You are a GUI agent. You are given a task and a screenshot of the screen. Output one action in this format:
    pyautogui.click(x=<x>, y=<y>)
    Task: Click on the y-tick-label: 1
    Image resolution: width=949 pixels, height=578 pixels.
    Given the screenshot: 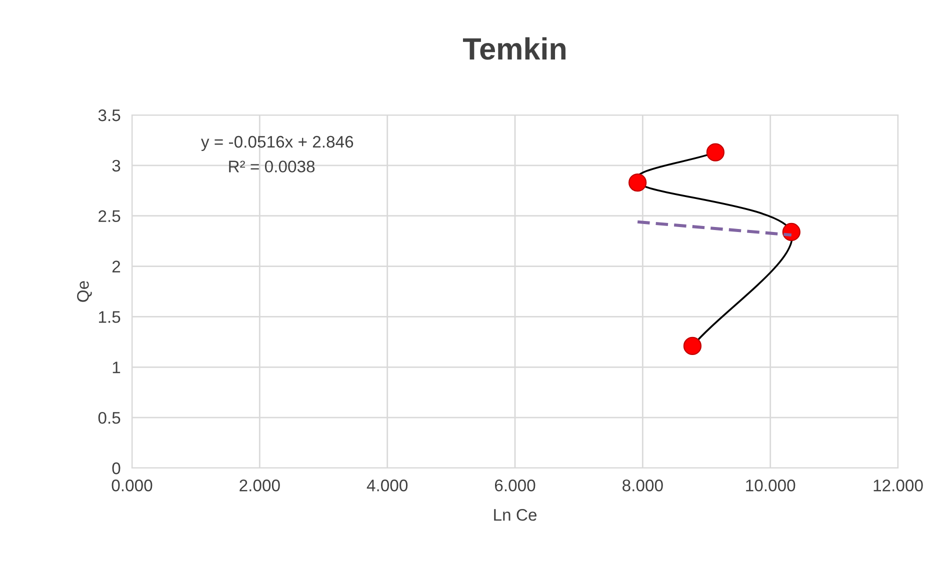 What is the action you would take?
    pyautogui.click(x=116, y=368)
    